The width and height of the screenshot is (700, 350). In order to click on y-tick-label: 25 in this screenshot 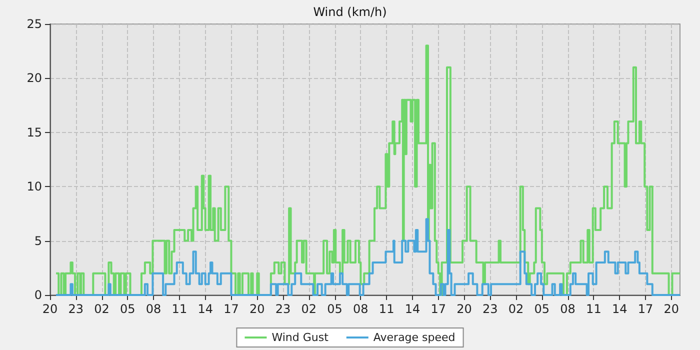, I will do `click(34, 24)`.